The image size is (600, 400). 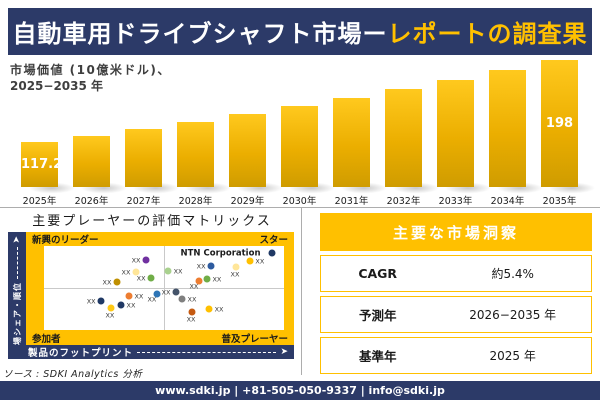 What do you see at coordinates (455, 133) in the screenshot?
I see `bar-2033年` at bounding box center [455, 133].